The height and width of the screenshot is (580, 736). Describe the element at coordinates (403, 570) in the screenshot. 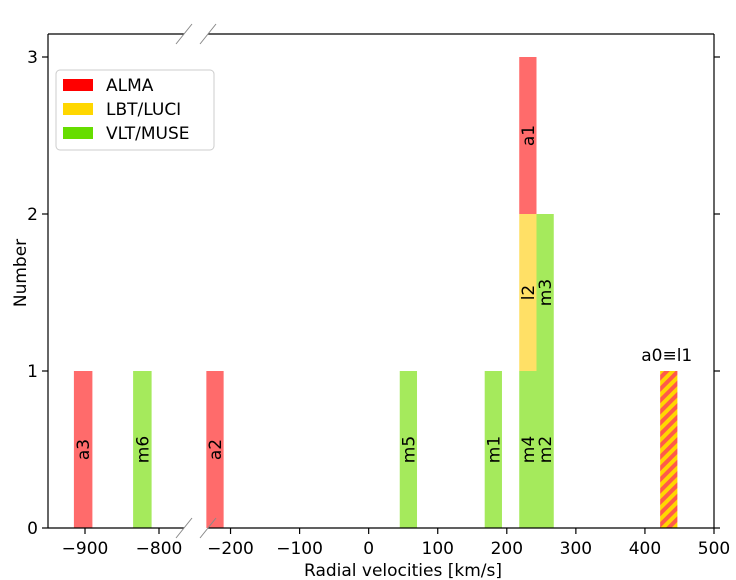

I see `x-axis-title: Radial velocities [km/s]` at that location.